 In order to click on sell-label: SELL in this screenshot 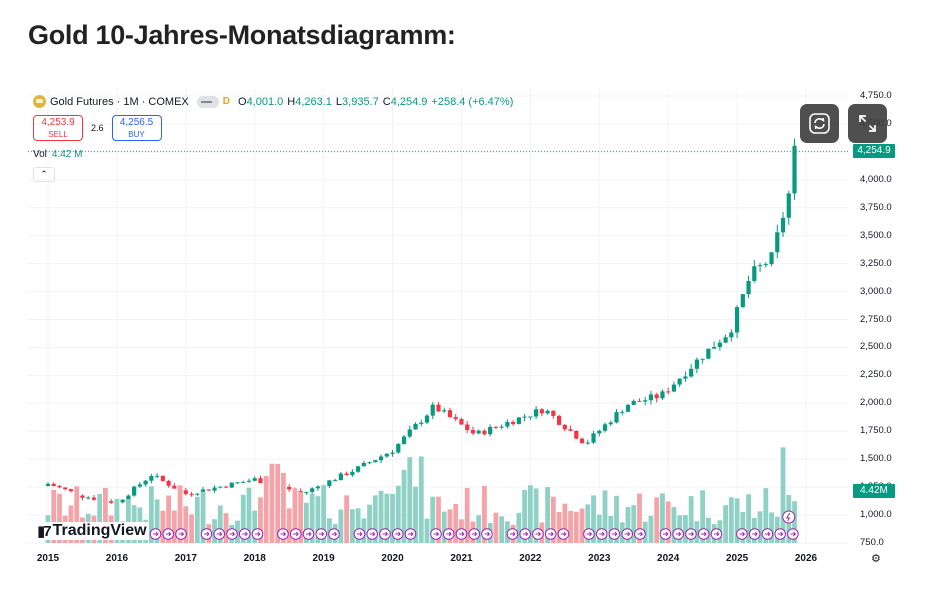, I will do `click(58, 134)`.